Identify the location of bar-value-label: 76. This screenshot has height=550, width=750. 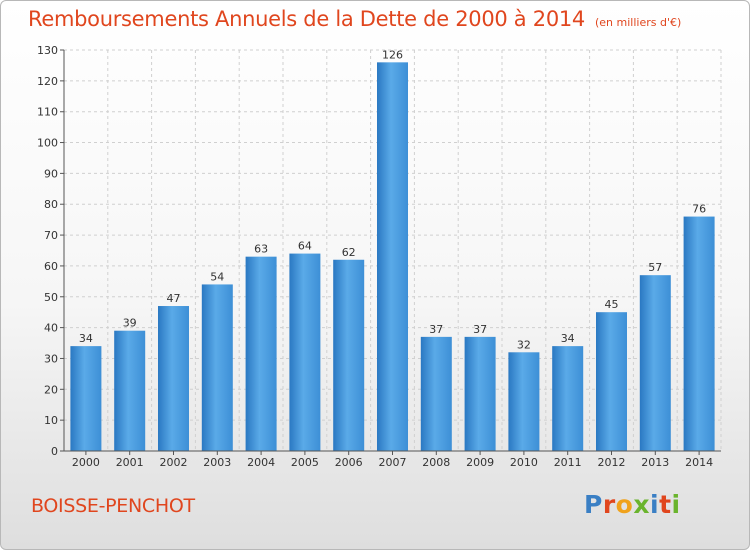
(699, 209).